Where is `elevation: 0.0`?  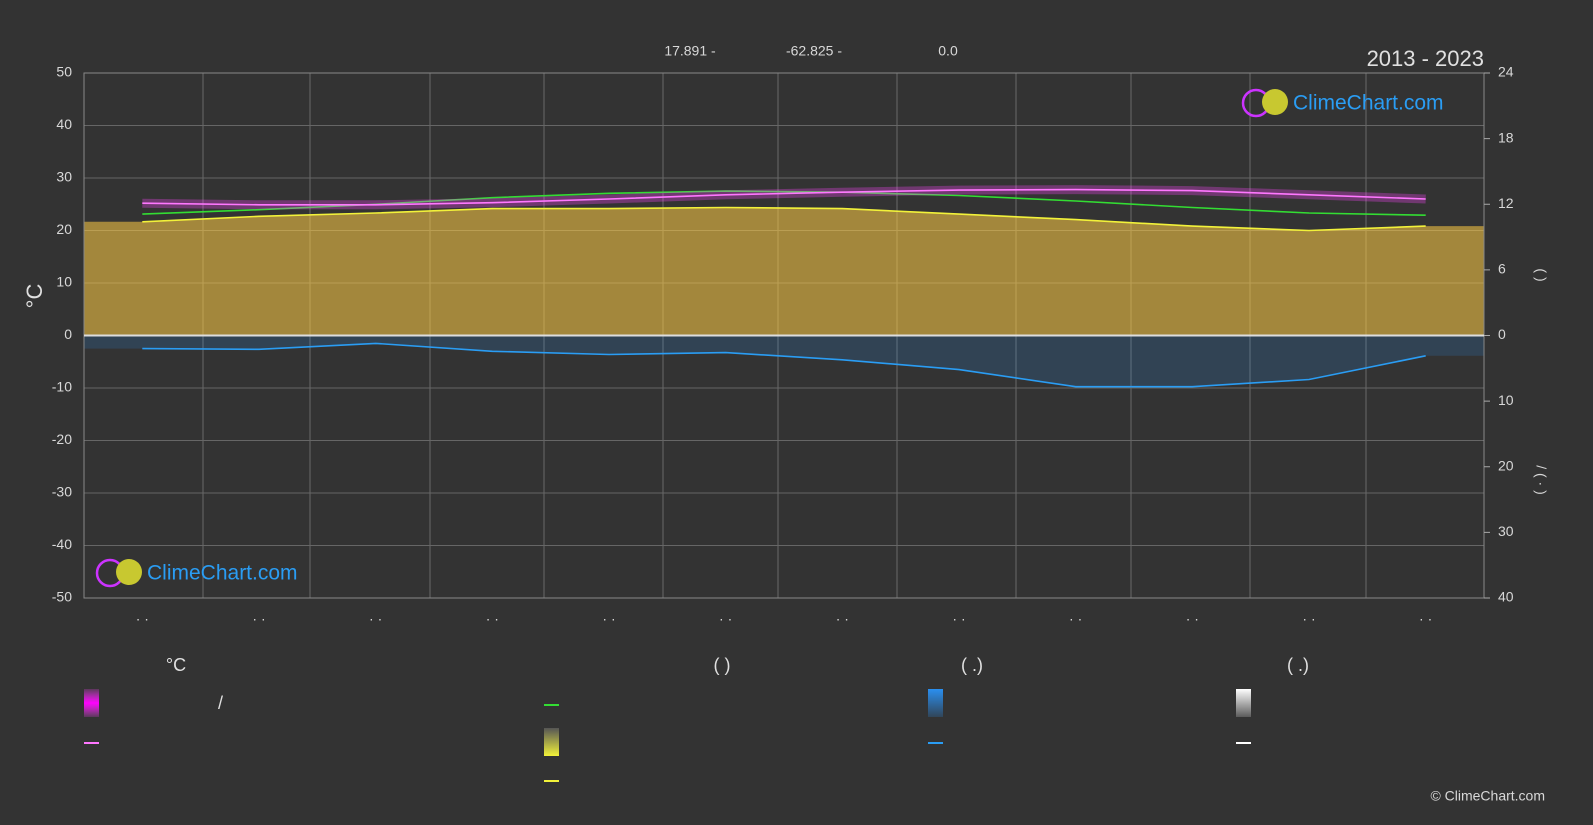
elevation: 0.0 is located at coordinates (948, 51).